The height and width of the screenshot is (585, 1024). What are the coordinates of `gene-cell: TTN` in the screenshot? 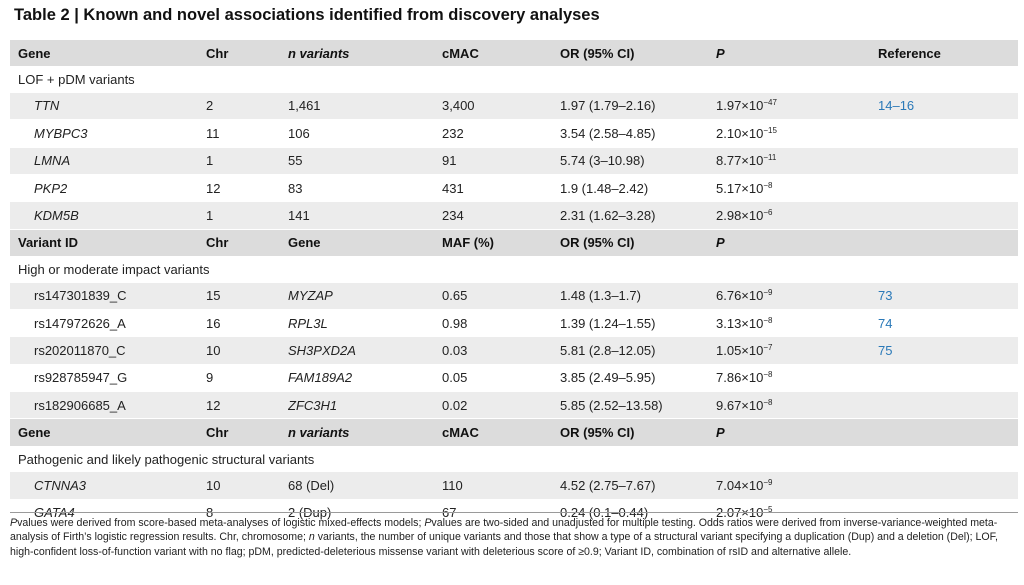 It's located at (108, 106).